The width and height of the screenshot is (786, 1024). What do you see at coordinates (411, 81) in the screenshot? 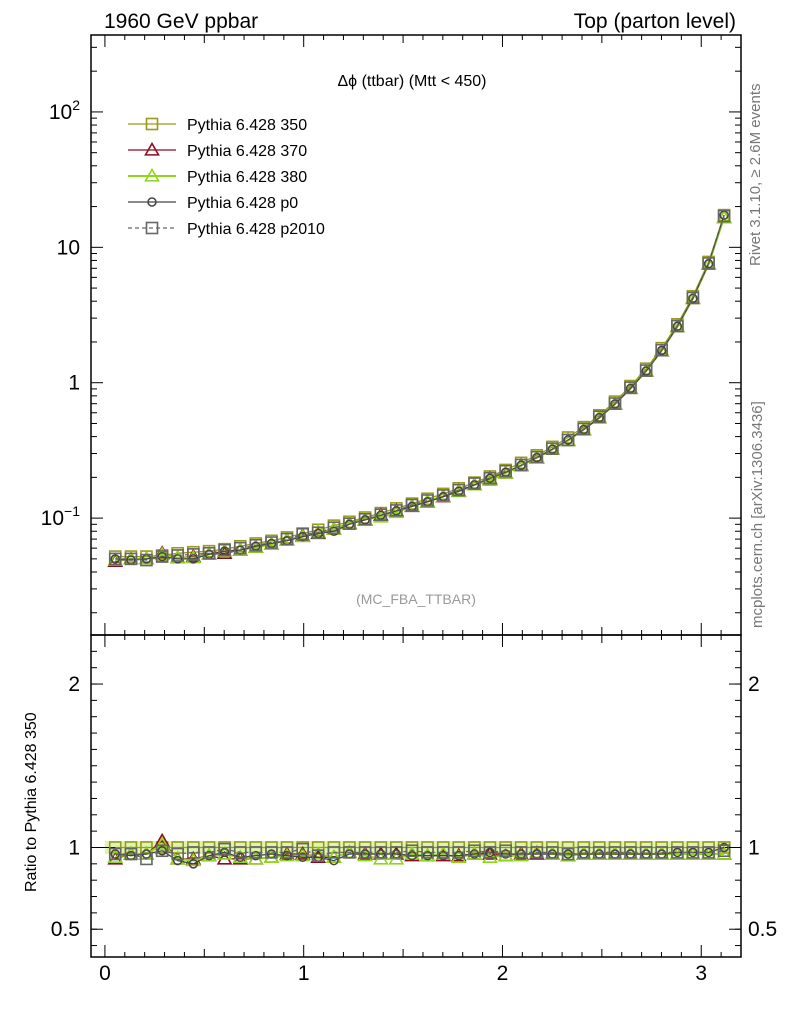
I see `plot-title: Δϕ (ttbar) (Mtt < 450)` at bounding box center [411, 81].